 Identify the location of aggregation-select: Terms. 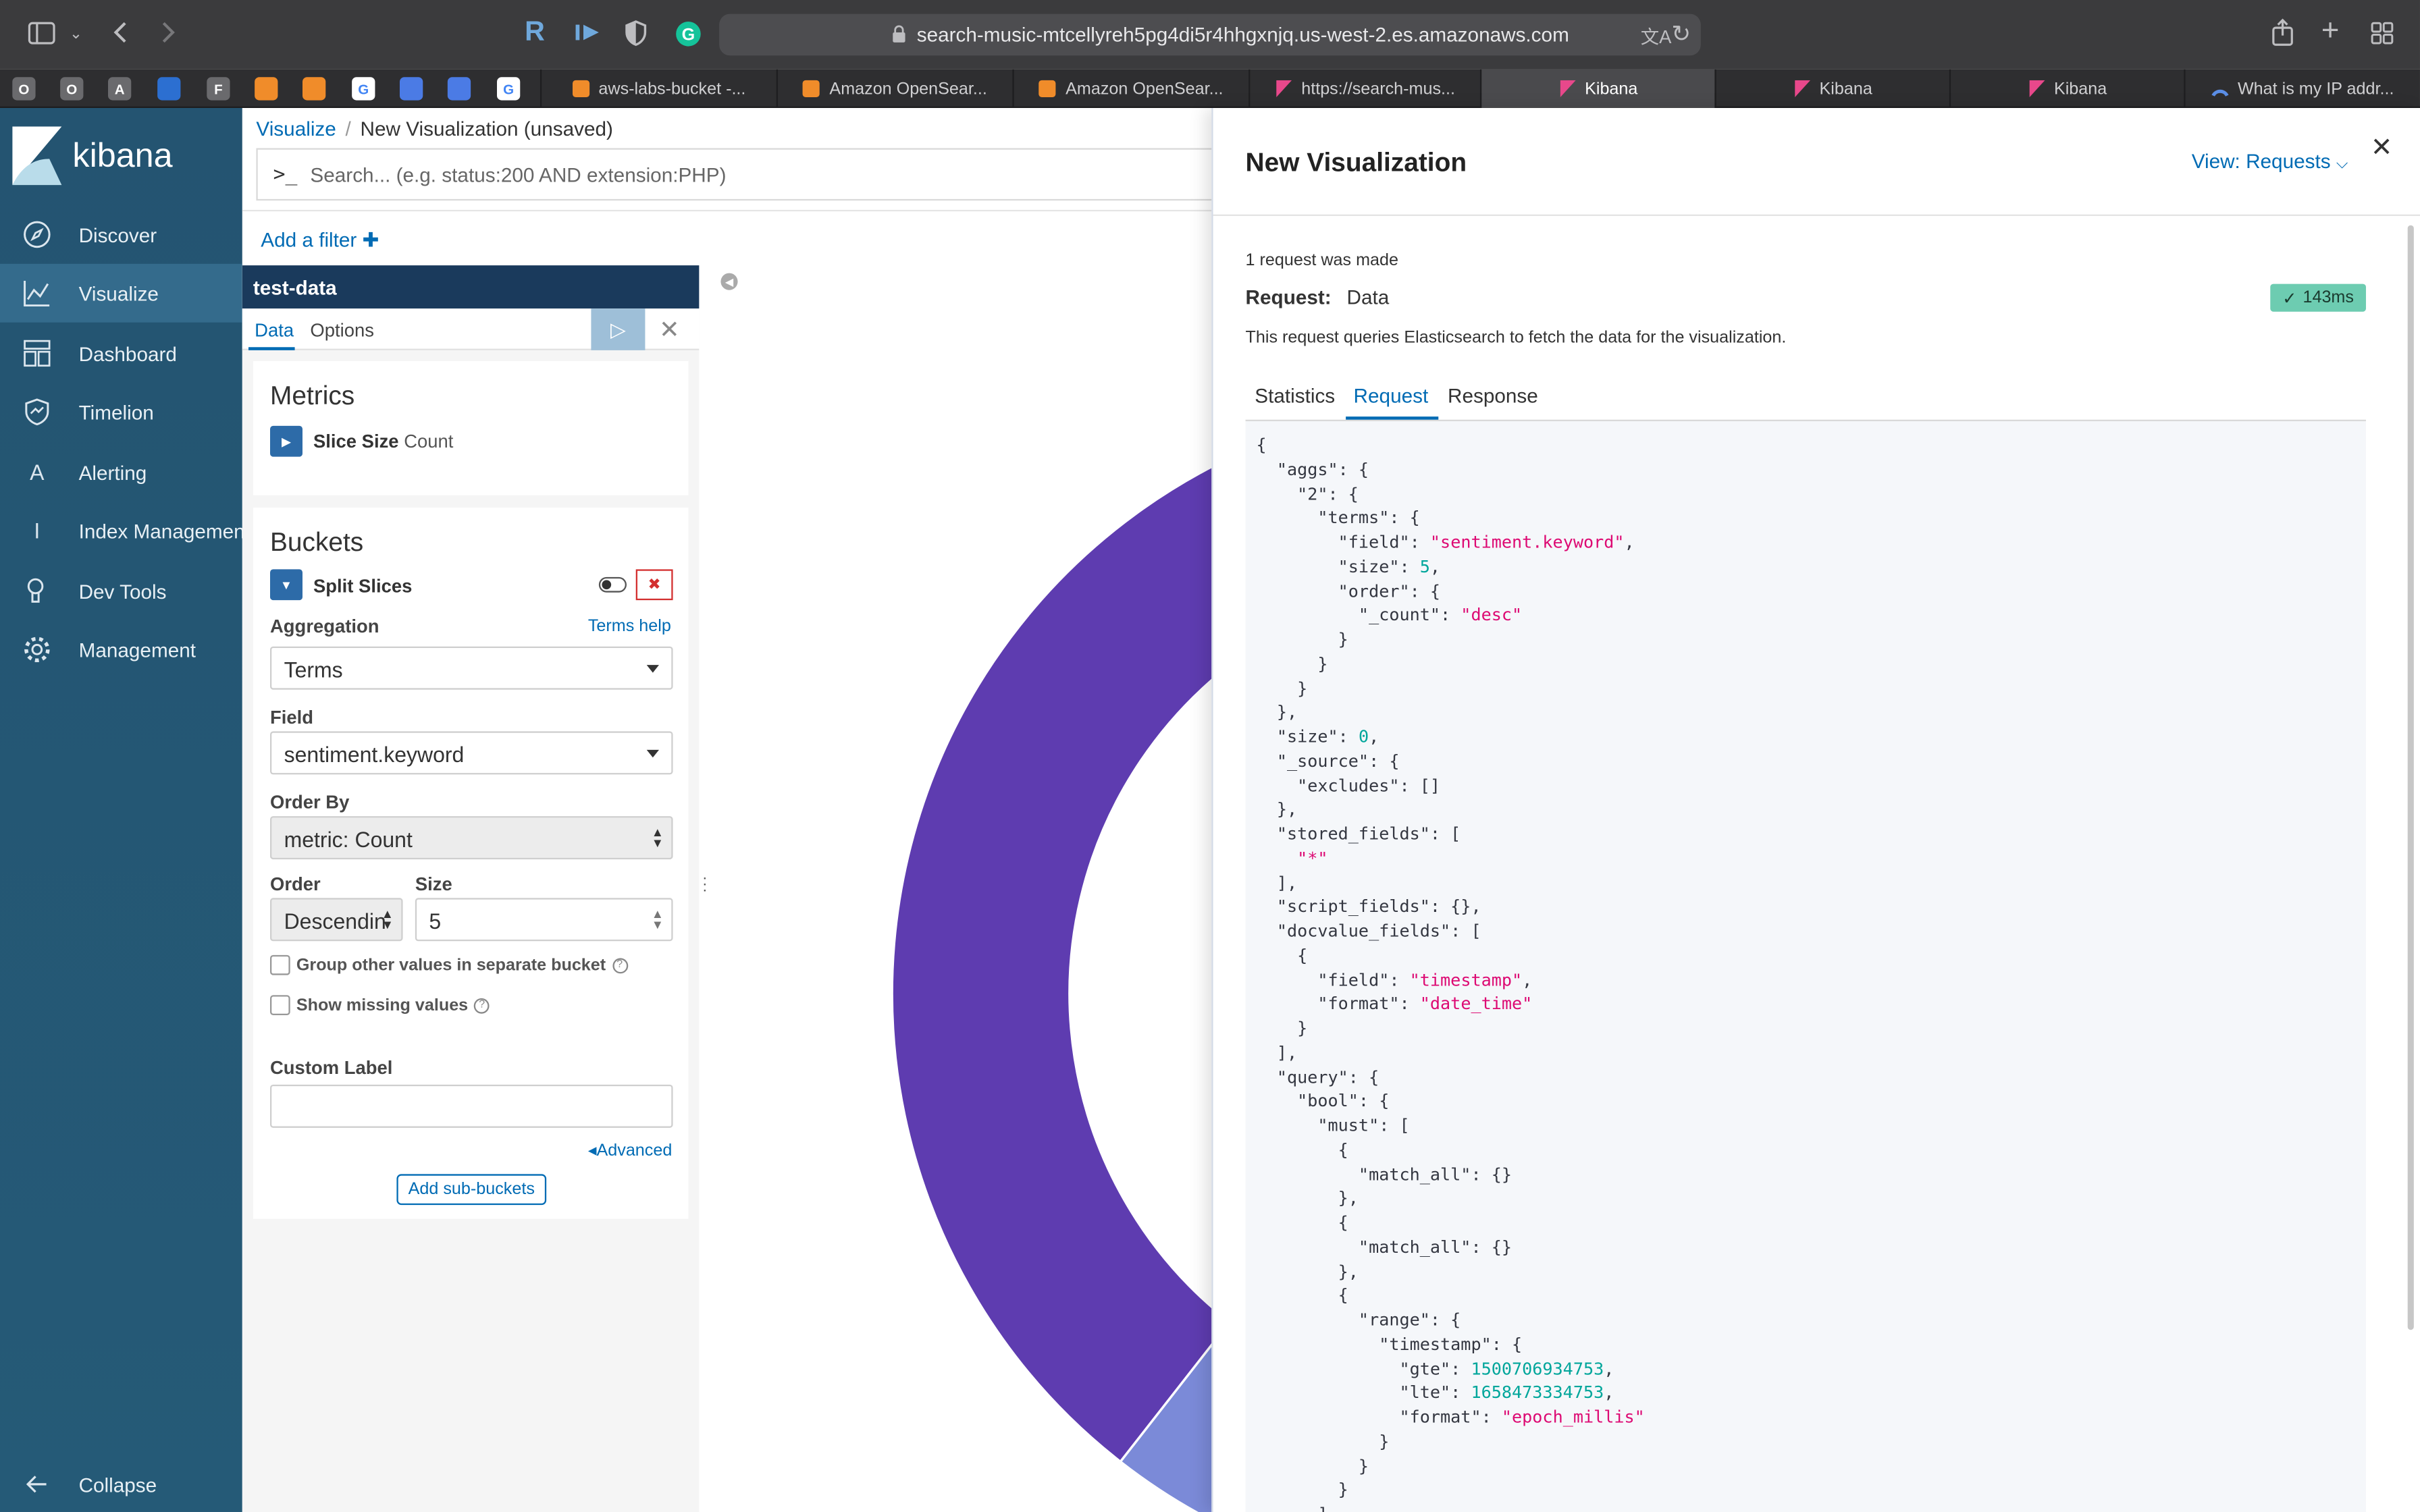
(471, 668).